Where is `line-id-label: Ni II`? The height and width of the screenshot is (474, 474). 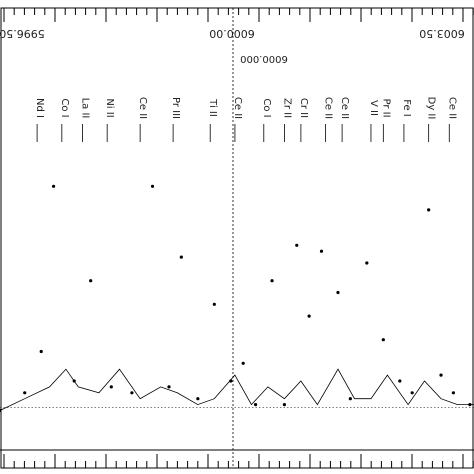 line-id-label: Ni II is located at coordinates (109, 107).